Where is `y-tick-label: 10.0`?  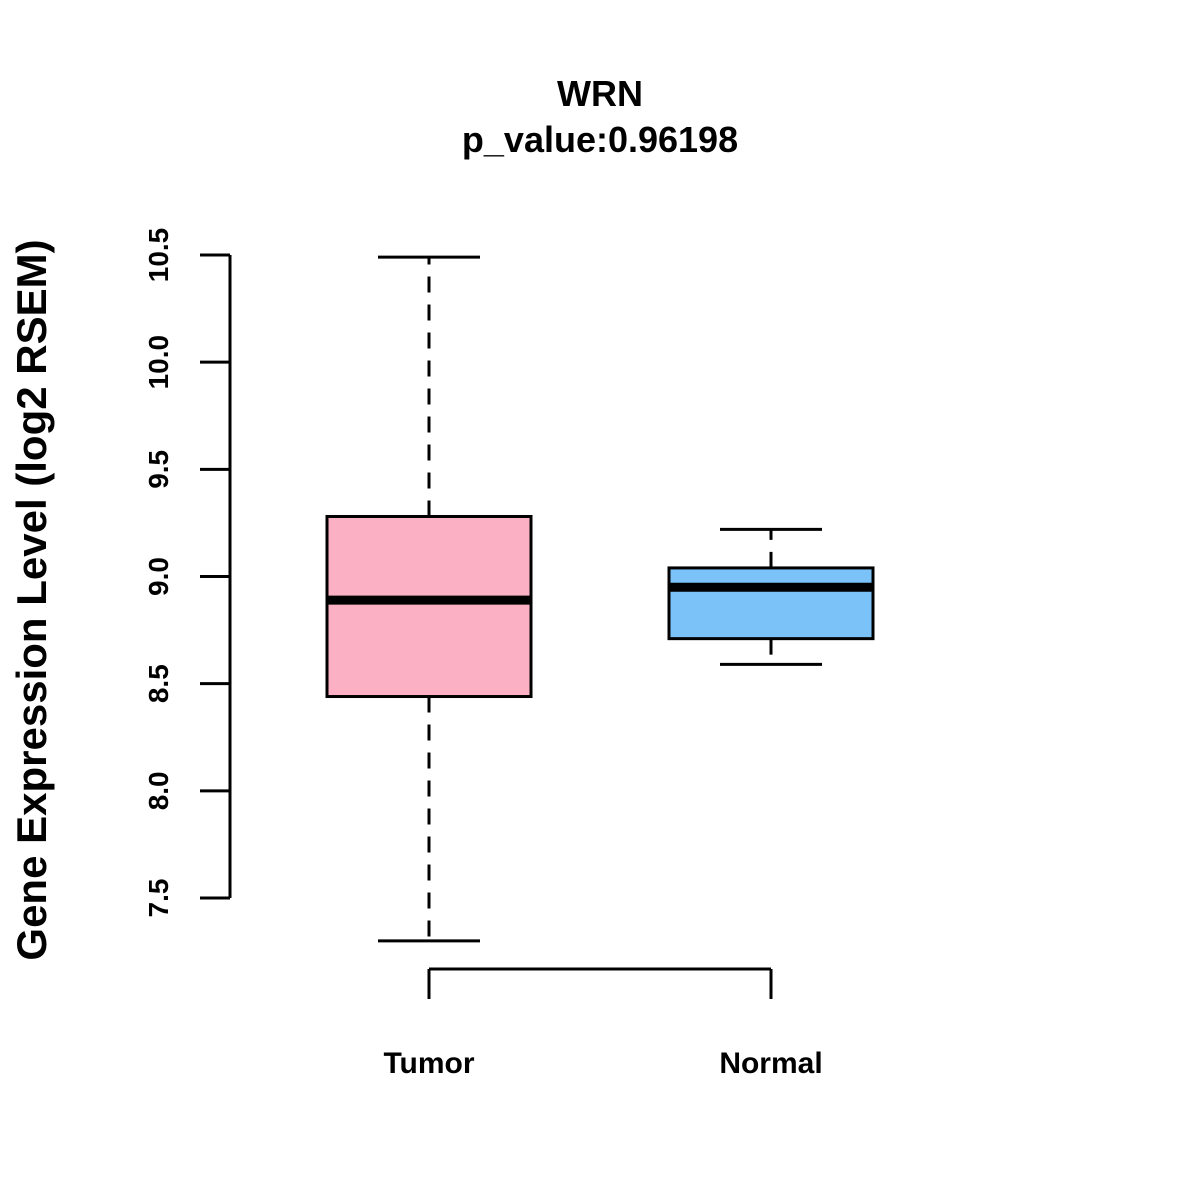 y-tick-label: 10.0 is located at coordinates (158, 362).